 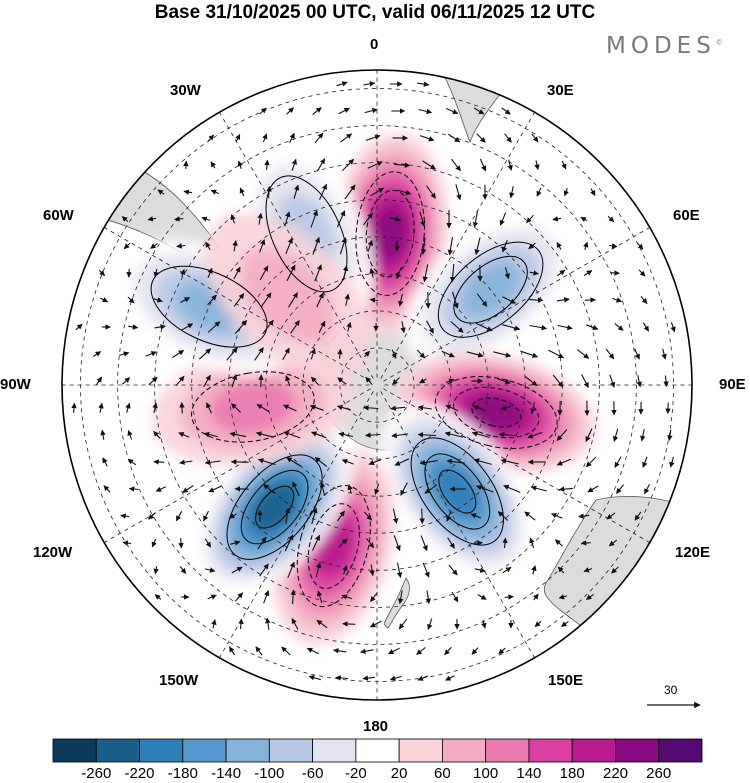 I want to click on longitude-line, so click(x=521, y=468).